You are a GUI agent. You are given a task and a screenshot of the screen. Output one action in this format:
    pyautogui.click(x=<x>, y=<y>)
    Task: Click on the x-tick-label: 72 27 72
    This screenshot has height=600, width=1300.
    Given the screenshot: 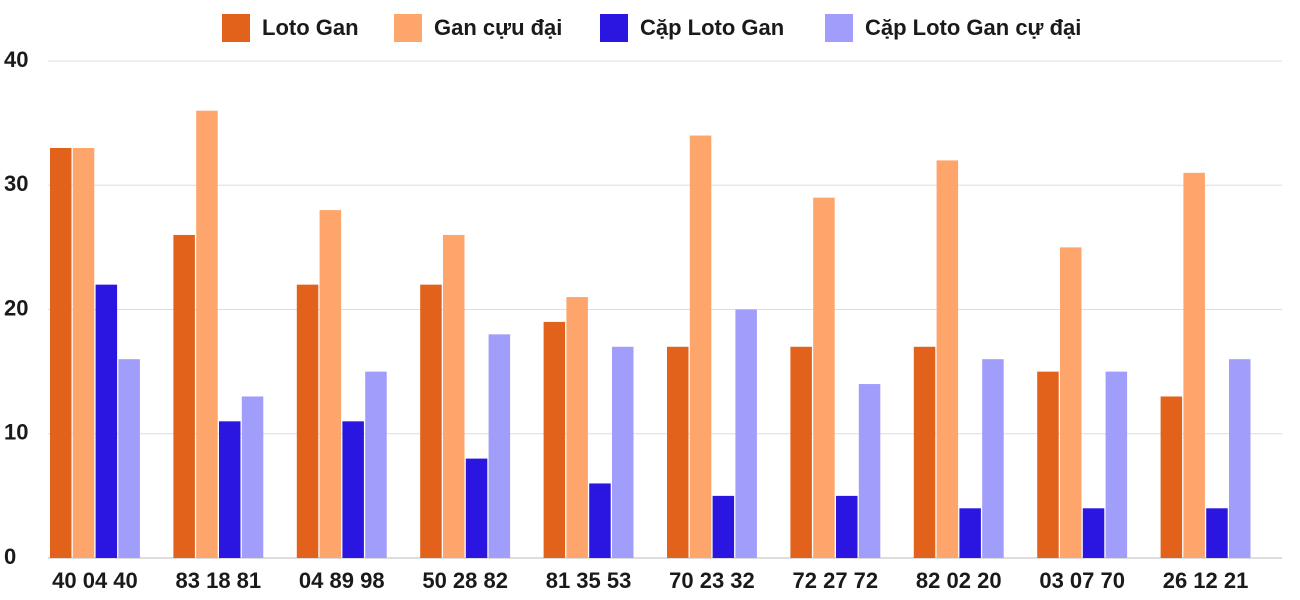 What is the action you would take?
    pyautogui.click(x=836, y=580)
    